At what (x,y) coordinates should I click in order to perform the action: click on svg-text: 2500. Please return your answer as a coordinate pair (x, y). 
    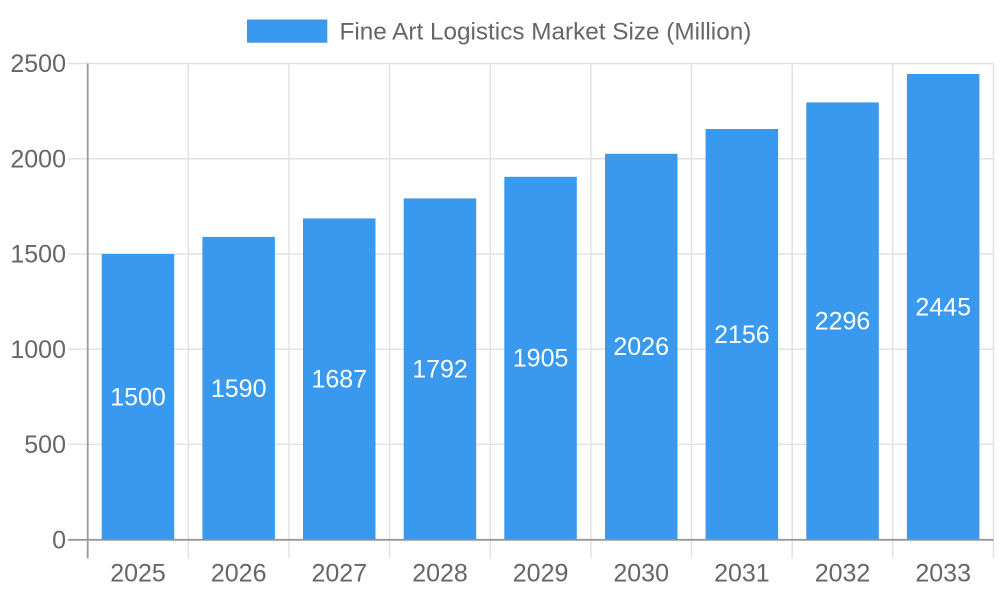
    Looking at the image, I should click on (38, 64).